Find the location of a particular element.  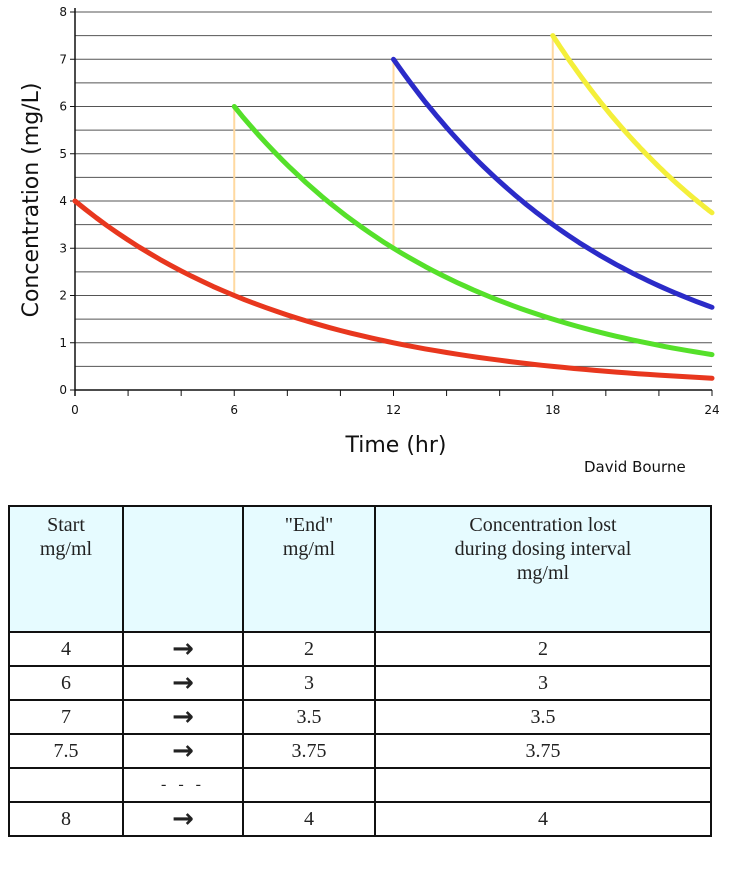

cell-lost: 3.75 is located at coordinates (543, 751).